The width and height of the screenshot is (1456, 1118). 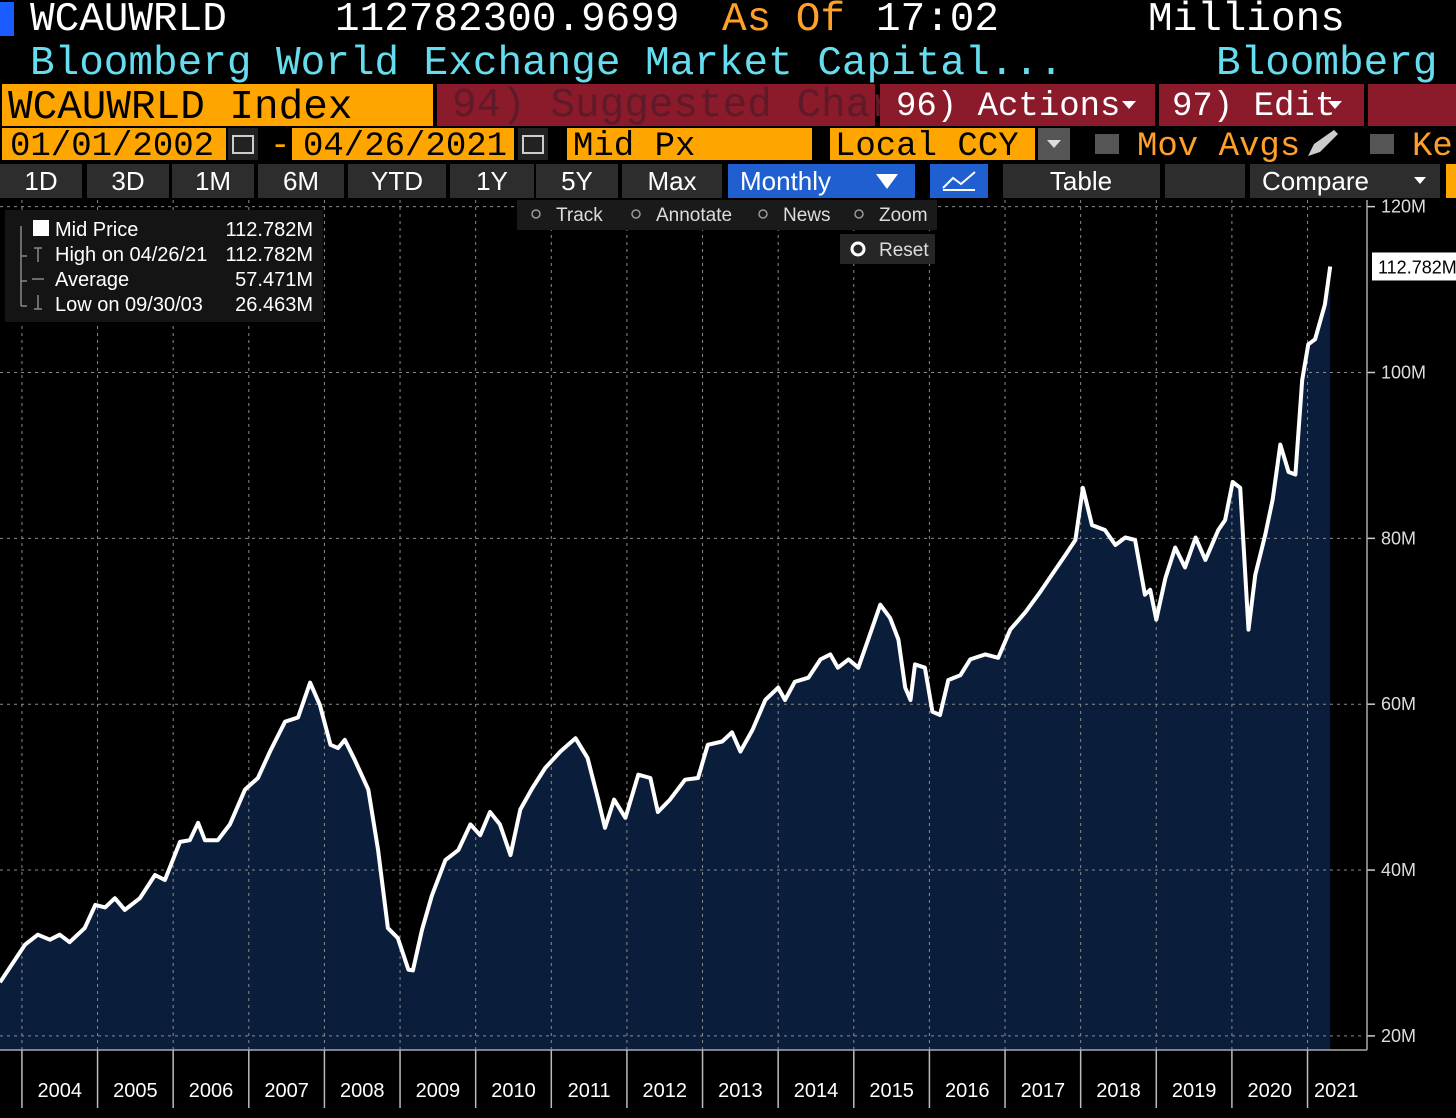 I want to click on tab: 1D, so click(x=40, y=181).